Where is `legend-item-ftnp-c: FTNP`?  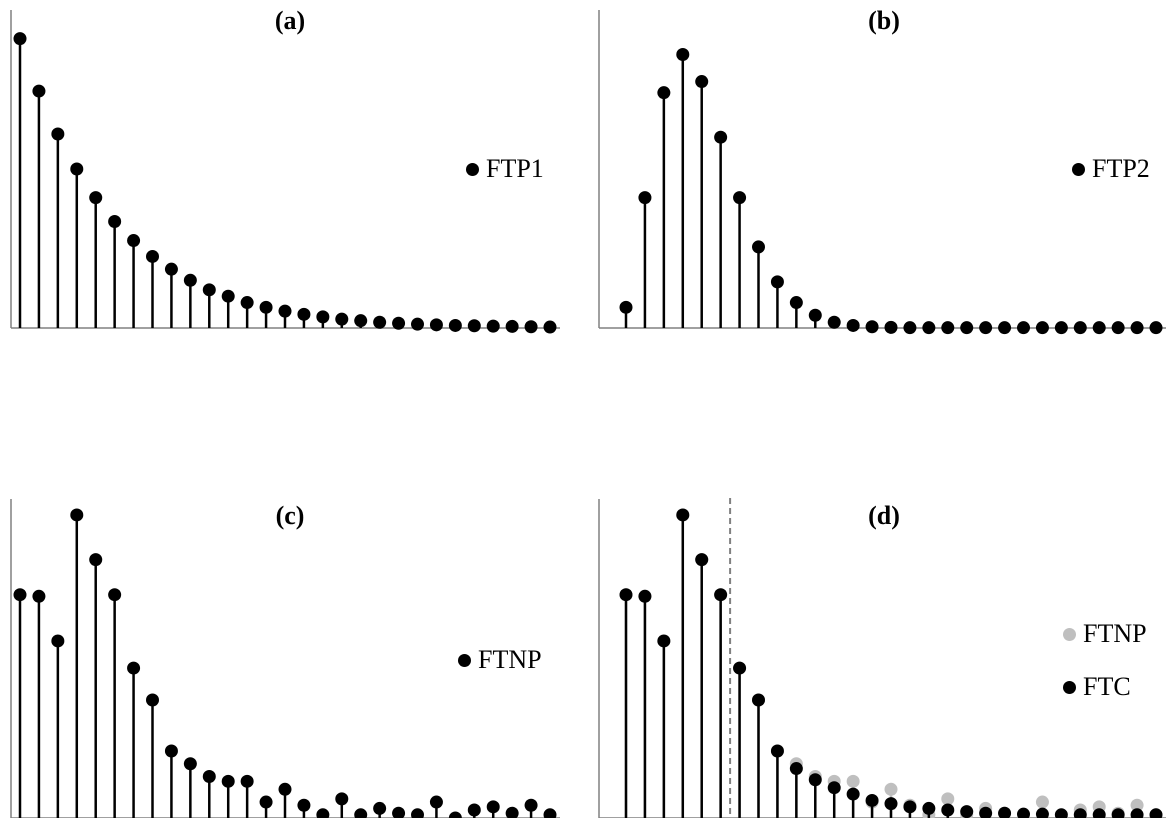
legend-item-ftnp-c: FTNP is located at coordinates (500, 660).